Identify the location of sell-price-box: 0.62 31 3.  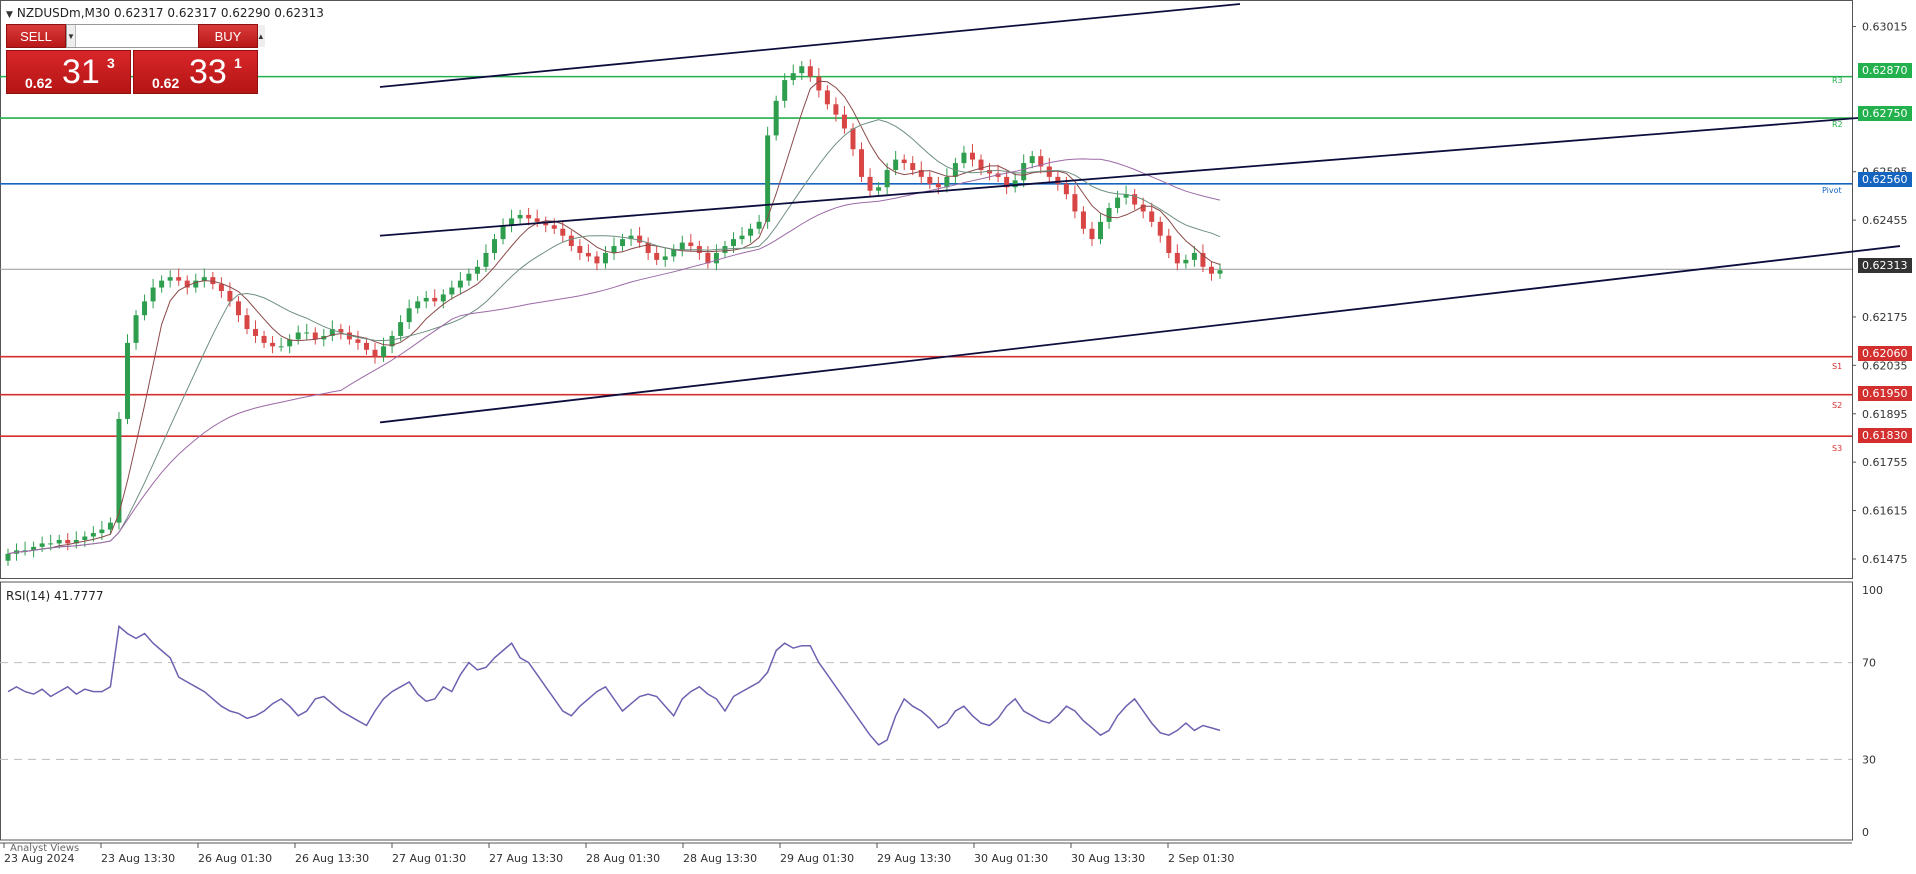
(68, 72).